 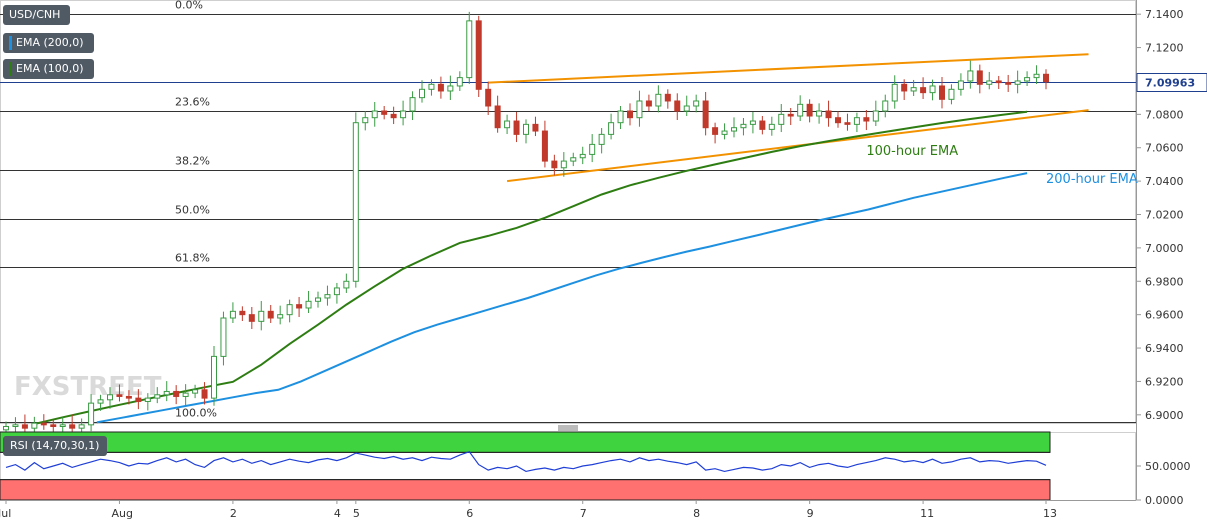 I want to click on x-tick-label: Aug, so click(x=121, y=513).